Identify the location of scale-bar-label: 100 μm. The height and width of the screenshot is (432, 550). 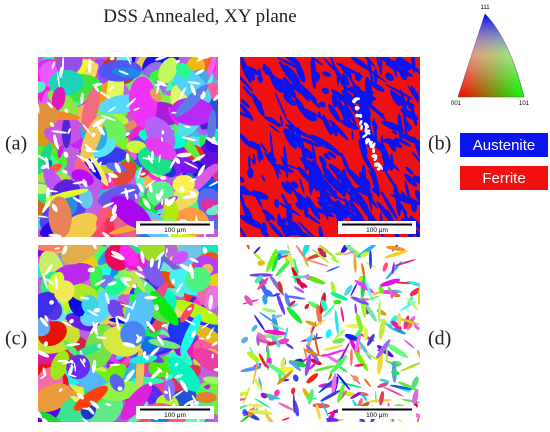
(175, 415).